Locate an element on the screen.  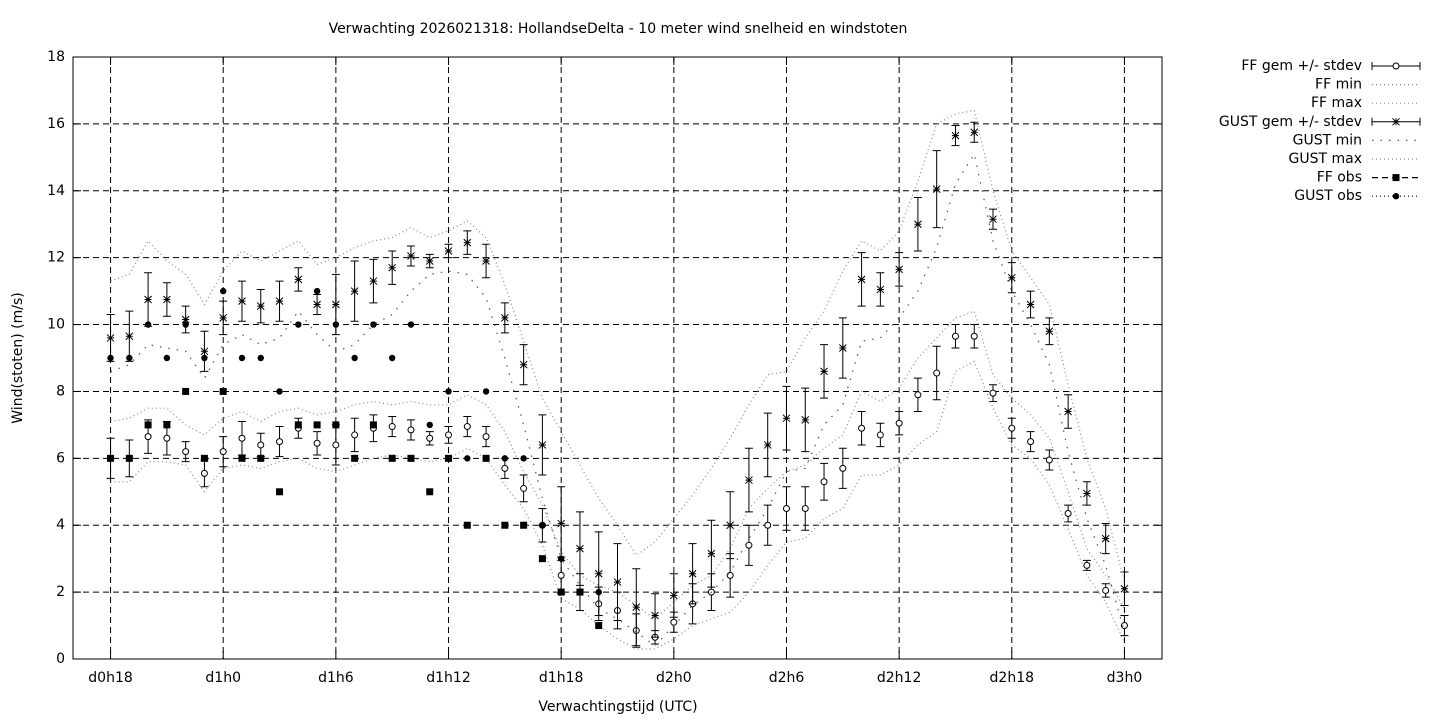
legend-label: GUST min is located at coordinates (1327, 140).